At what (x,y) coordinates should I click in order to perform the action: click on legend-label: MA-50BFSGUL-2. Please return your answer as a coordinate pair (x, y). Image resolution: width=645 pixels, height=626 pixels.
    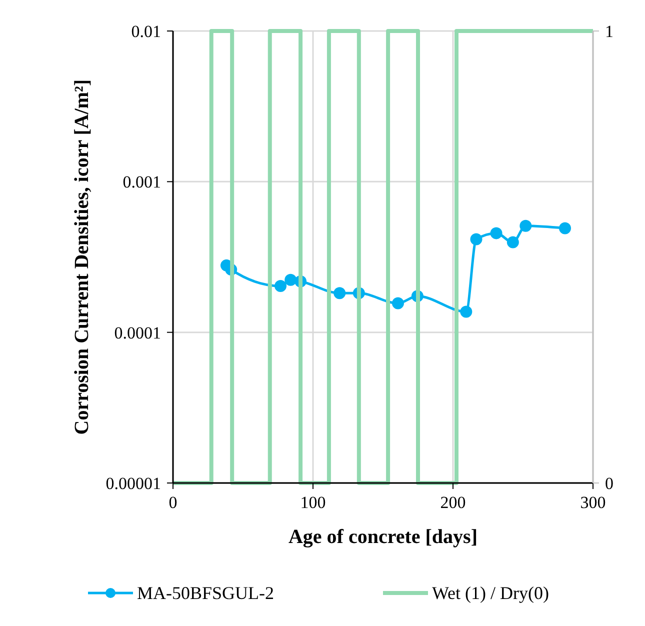
    Looking at the image, I should click on (205, 593).